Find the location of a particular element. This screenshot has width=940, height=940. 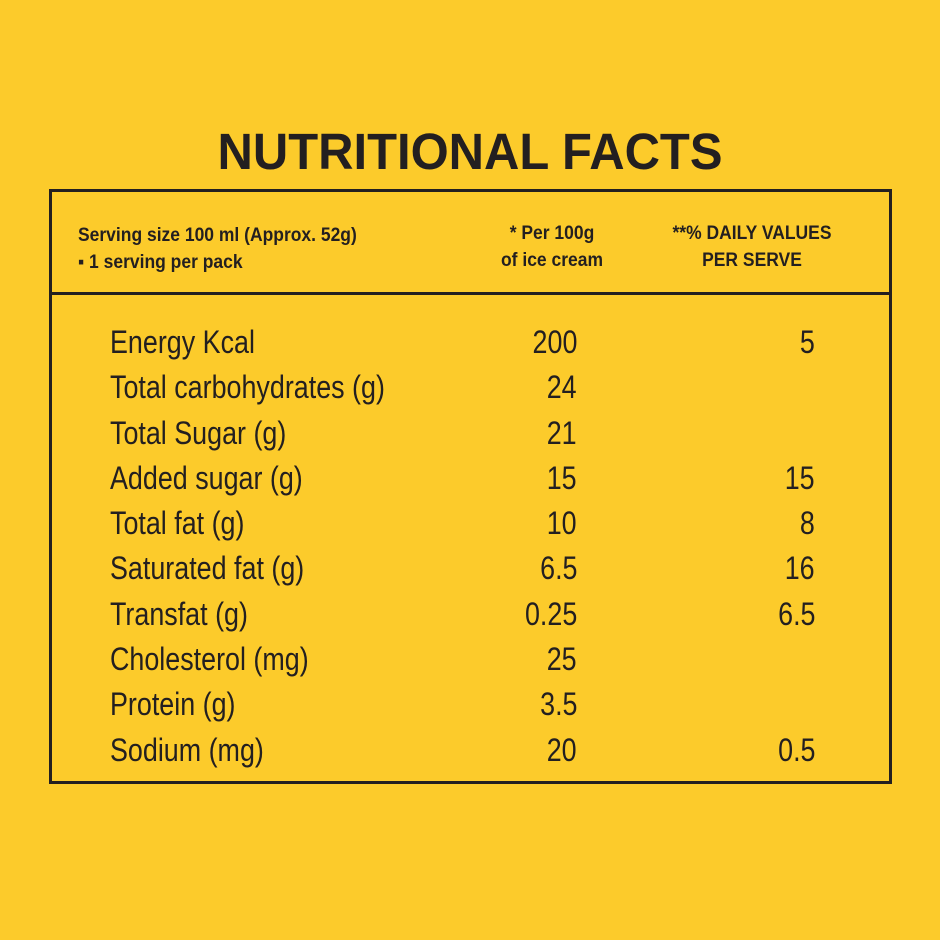

per-100g-value: 3.5 is located at coordinates (558, 704).